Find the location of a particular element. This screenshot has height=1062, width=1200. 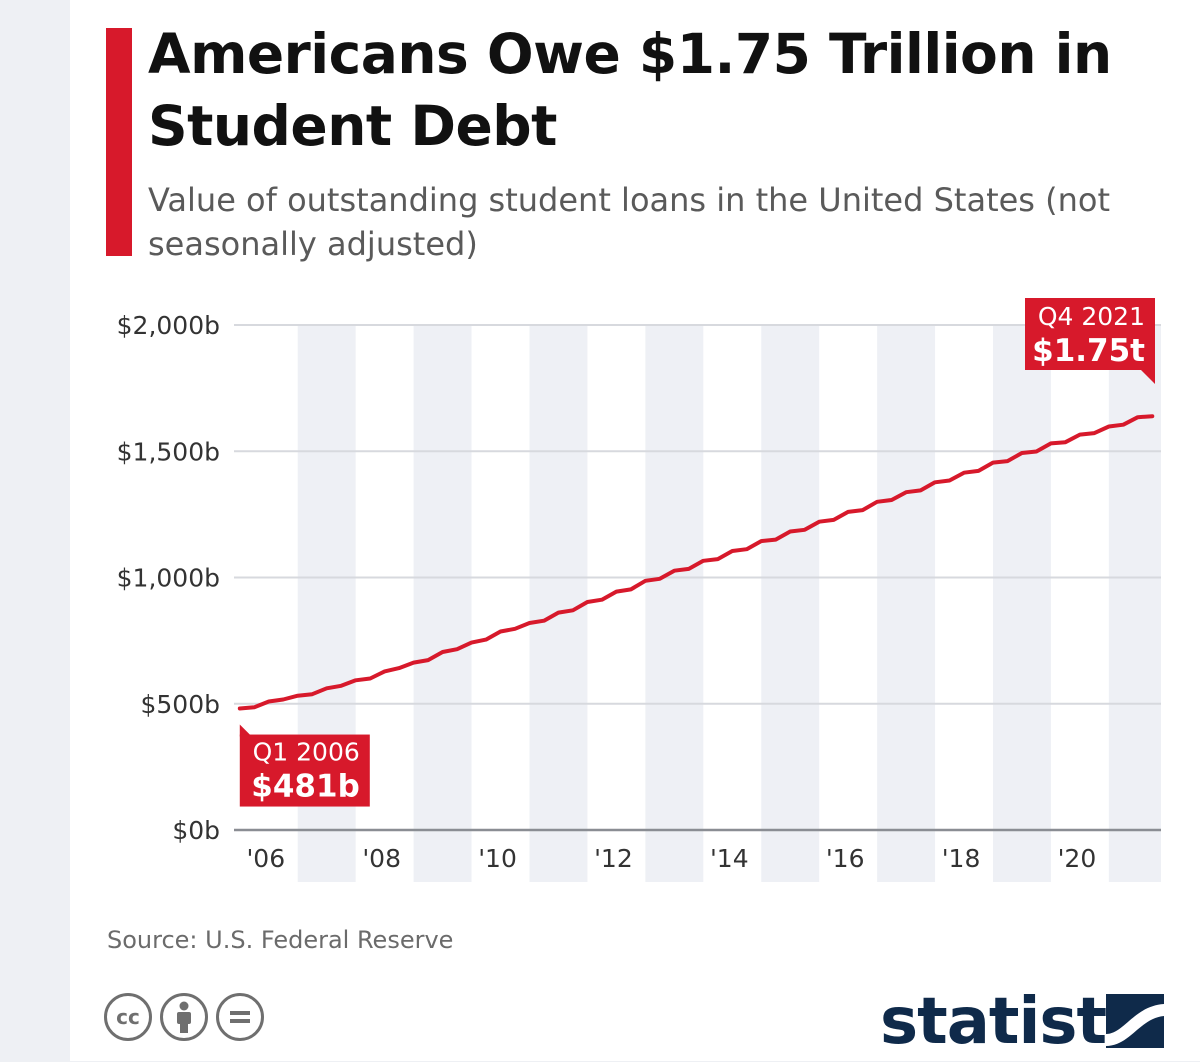

x-tick-label: '08 is located at coordinates (381, 858).